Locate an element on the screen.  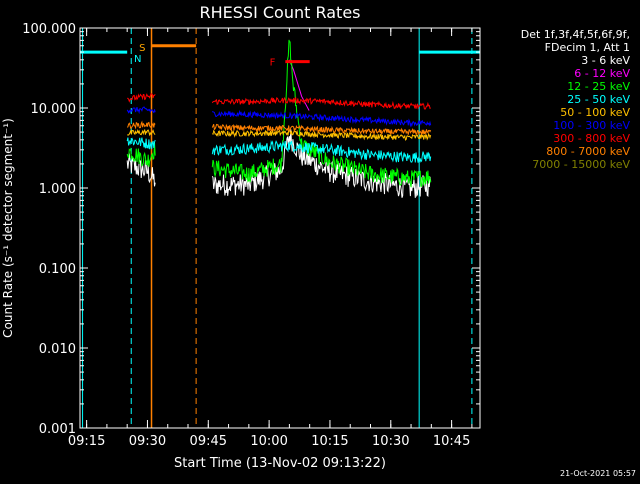
x-tick-label: 10:30 is located at coordinates (390, 441).